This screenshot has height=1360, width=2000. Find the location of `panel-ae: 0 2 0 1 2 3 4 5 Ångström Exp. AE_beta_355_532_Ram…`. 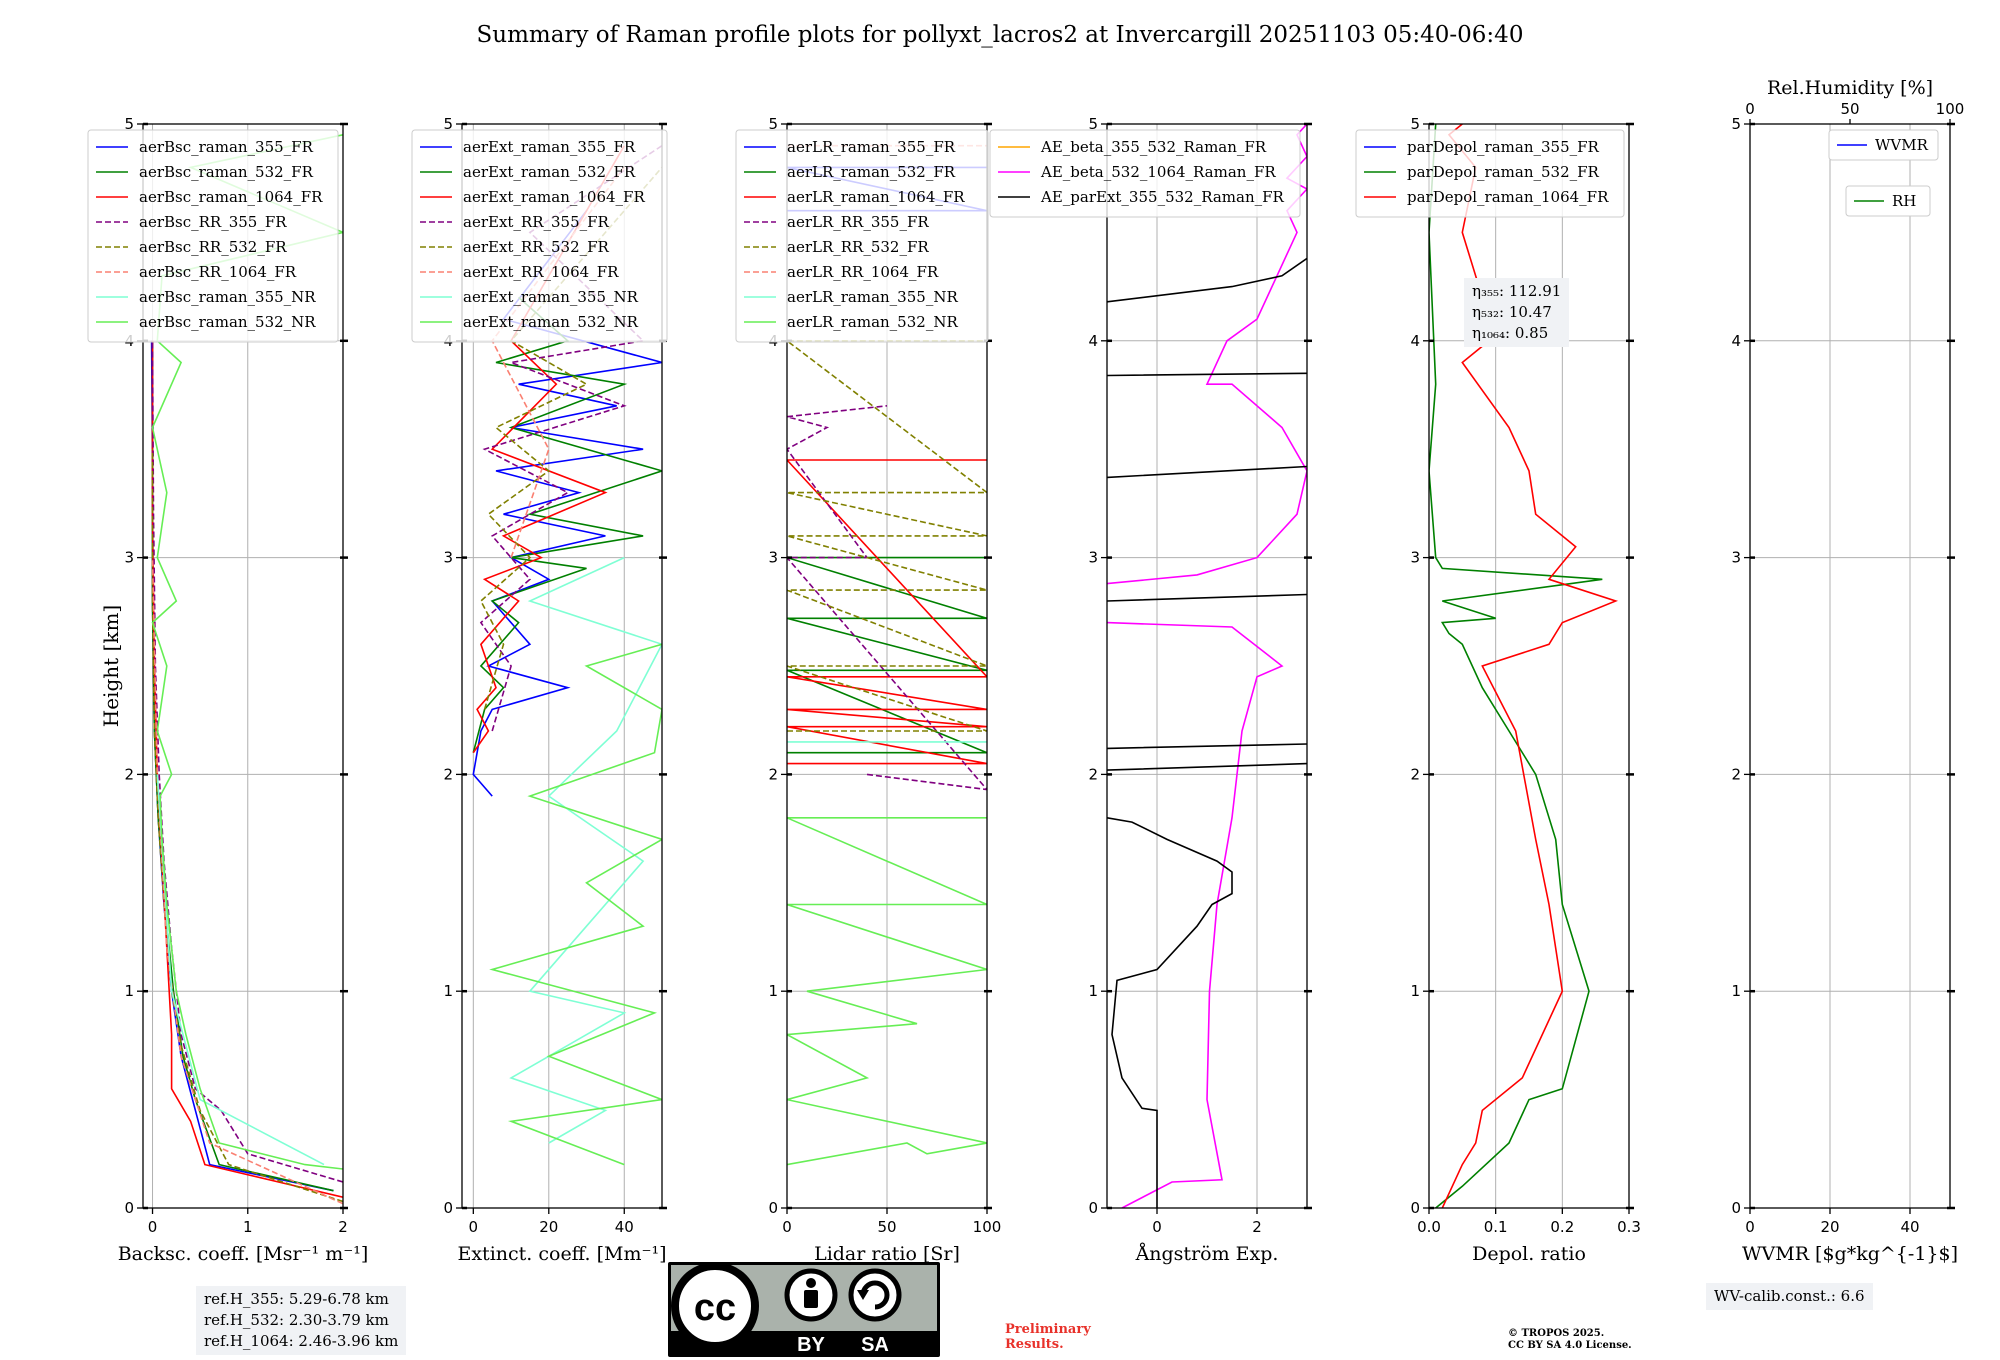

panel-ae: 0 2 0 1 2 3 4 5 Ångström Exp. AE_beta_355_532_Ram… is located at coordinates (1150, 690).